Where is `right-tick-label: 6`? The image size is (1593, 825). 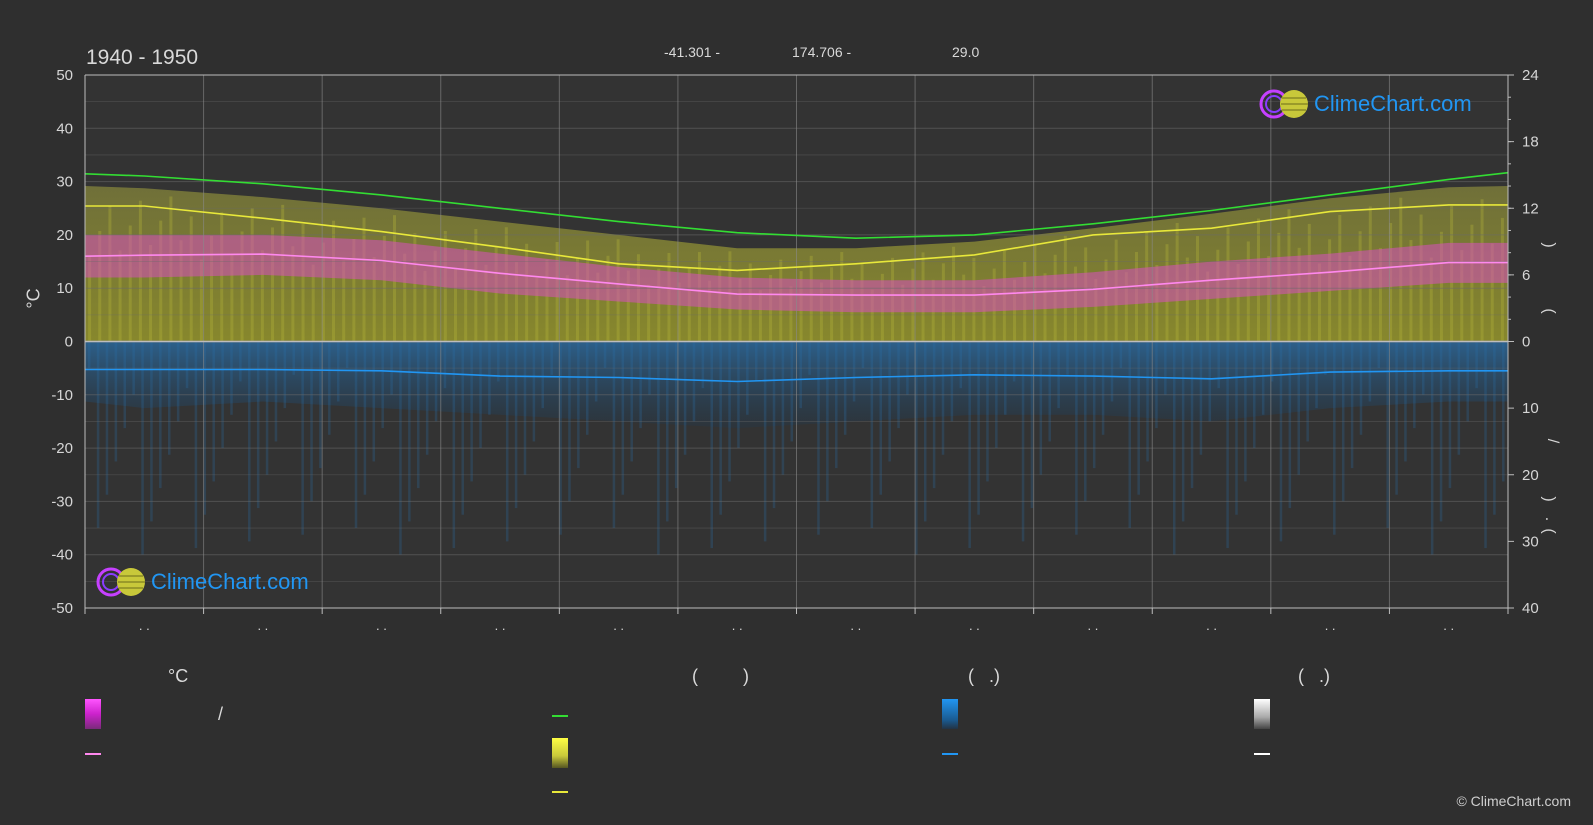 right-tick-label: 6 is located at coordinates (1526, 275).